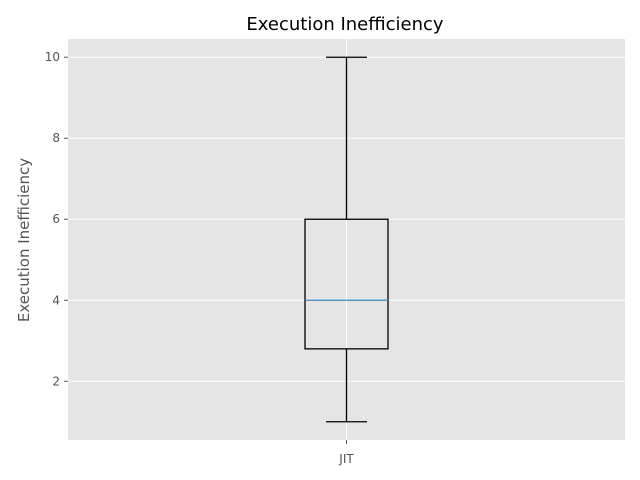 This screenshot has width=640, height=480. What do you see at coordinates (345, 24) in the screenshot?
I see `chart-title: Execution Inefficiency` at bounding box center [345, 24].